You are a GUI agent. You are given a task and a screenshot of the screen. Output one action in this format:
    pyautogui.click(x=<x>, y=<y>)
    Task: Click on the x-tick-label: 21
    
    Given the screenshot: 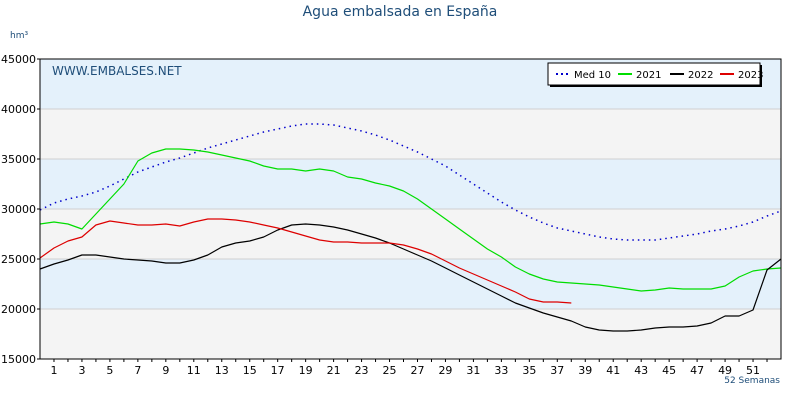 What is the action you would take?
    pyautogui.click(x=334, y=370)
    